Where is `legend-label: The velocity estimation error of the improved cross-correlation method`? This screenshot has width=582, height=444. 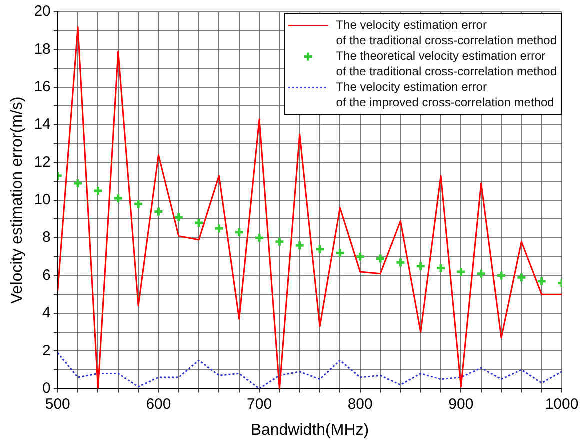
legend-label: The velocity estimation error of the improved cross-correlation method is located at coordinates (445, 95).